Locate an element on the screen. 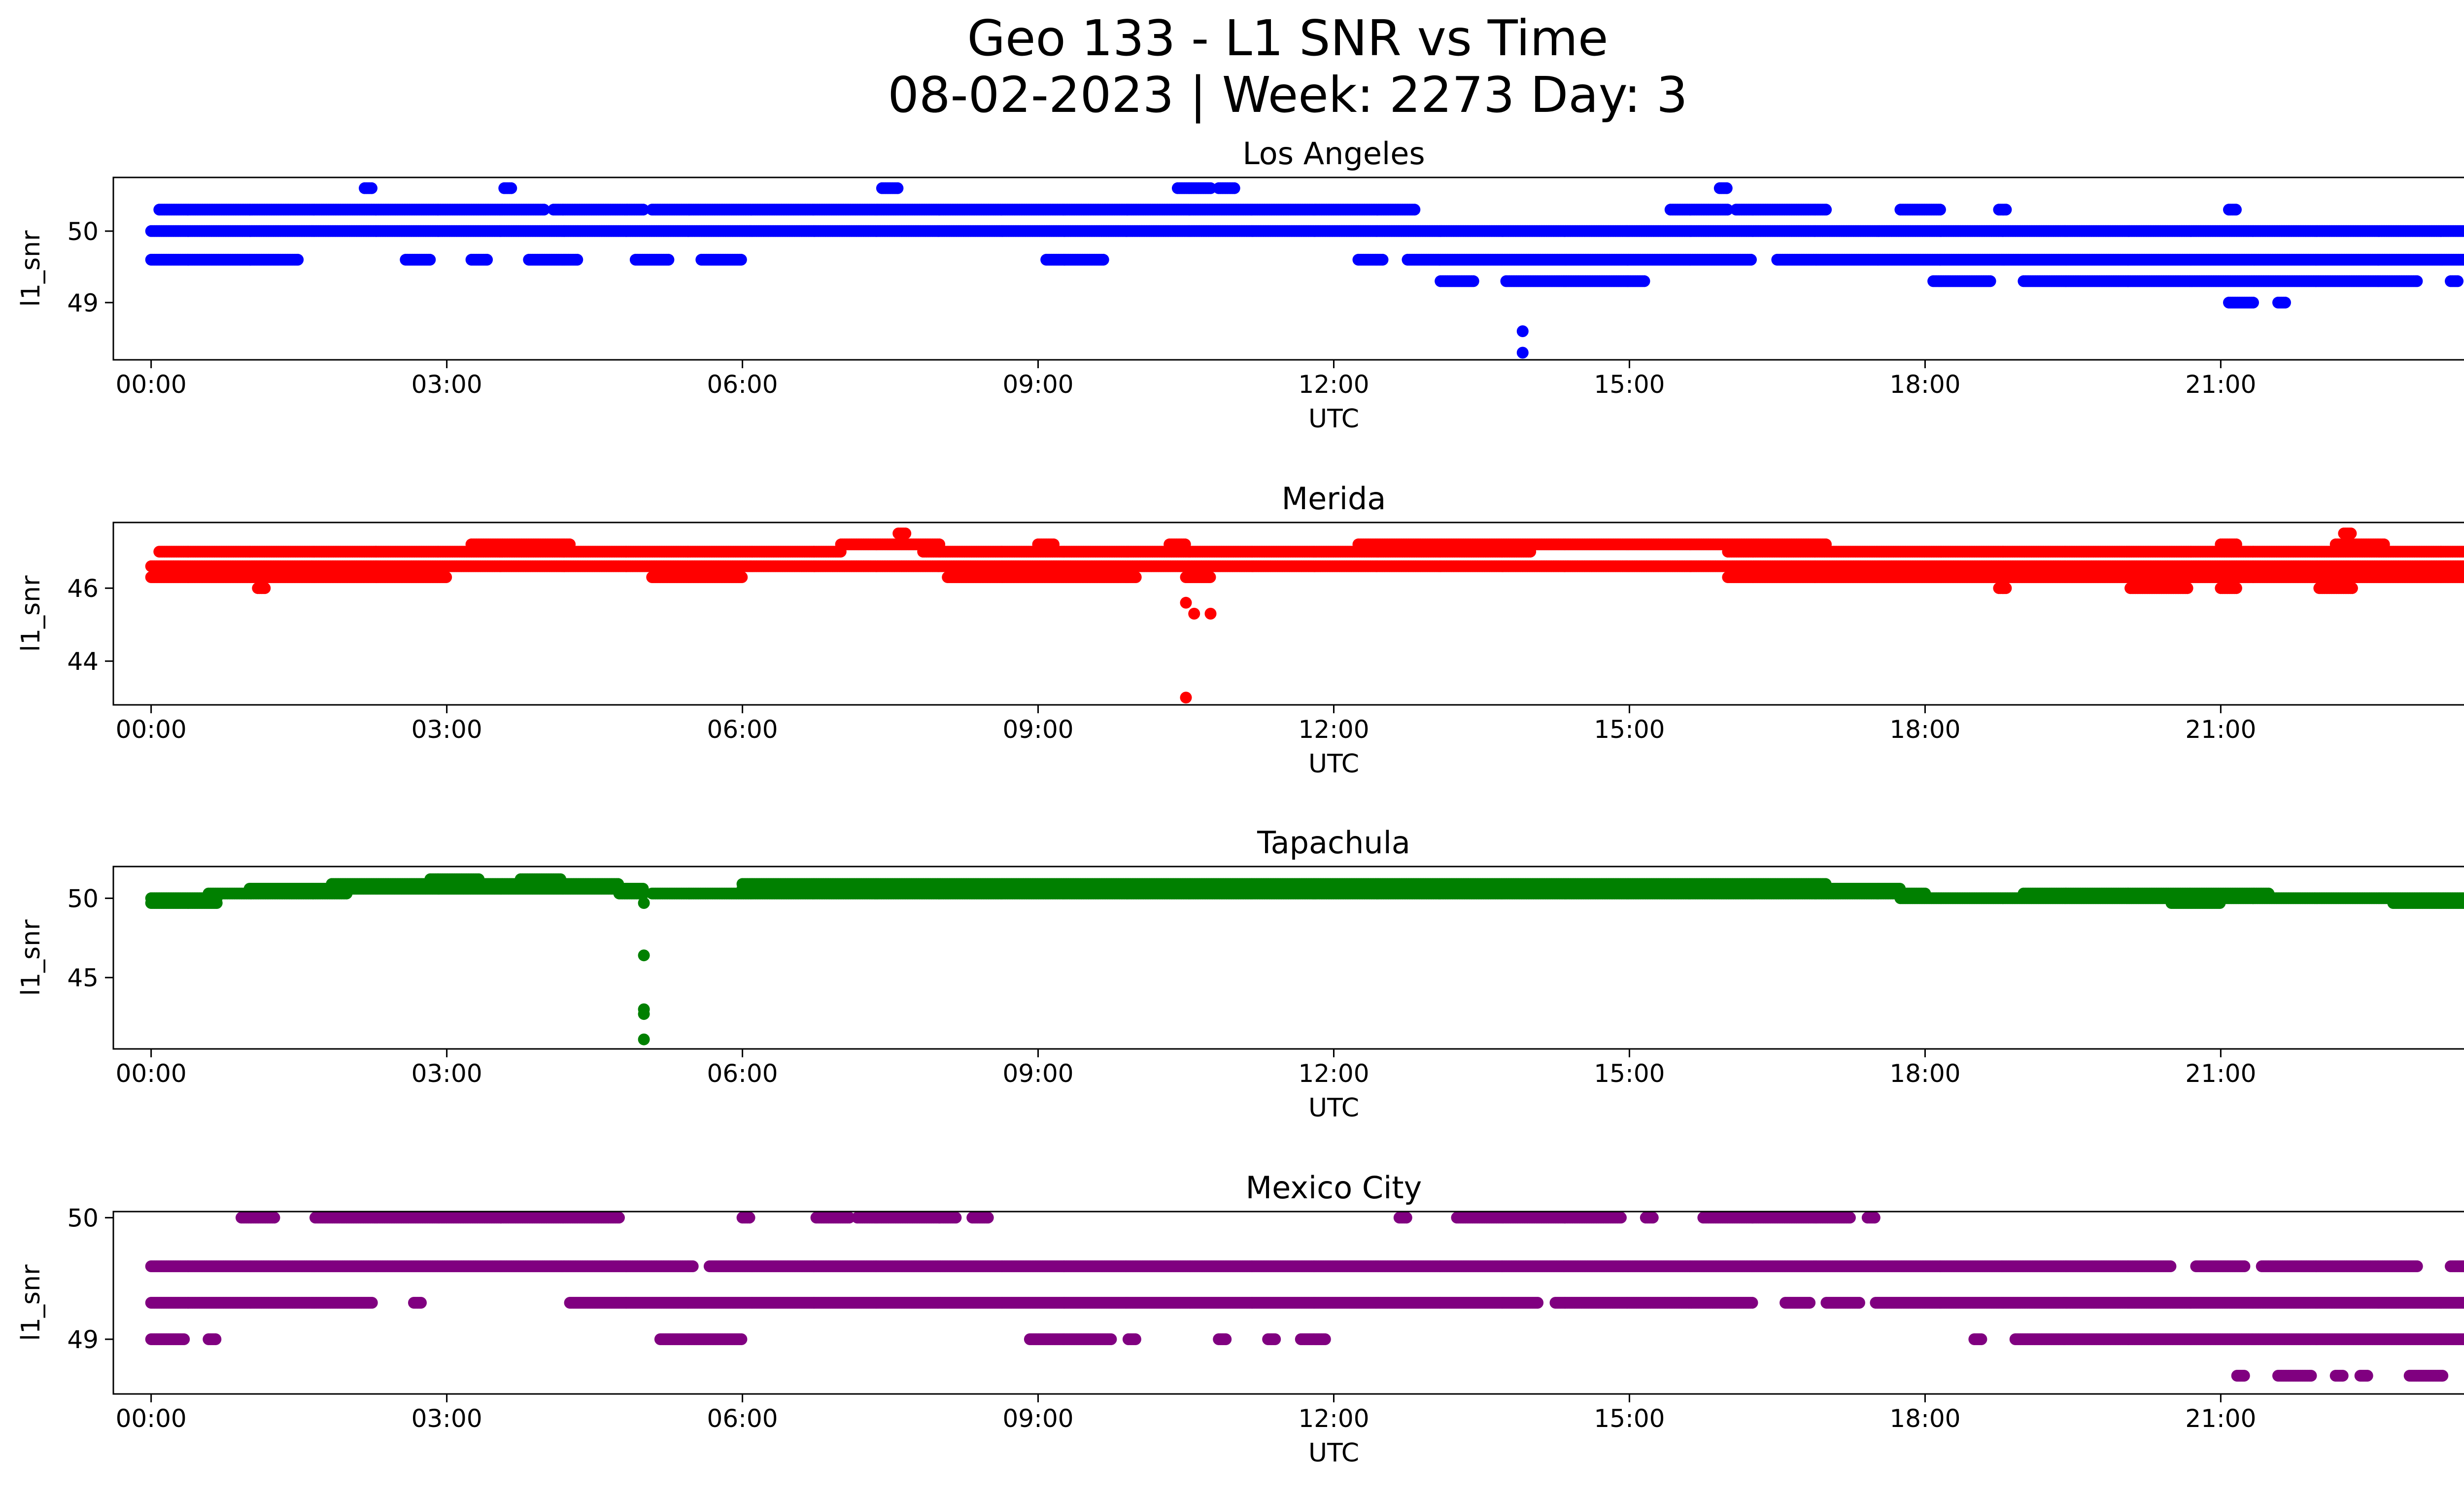  x-tick-label: 12:00 is located at coordinates (1333, 384).